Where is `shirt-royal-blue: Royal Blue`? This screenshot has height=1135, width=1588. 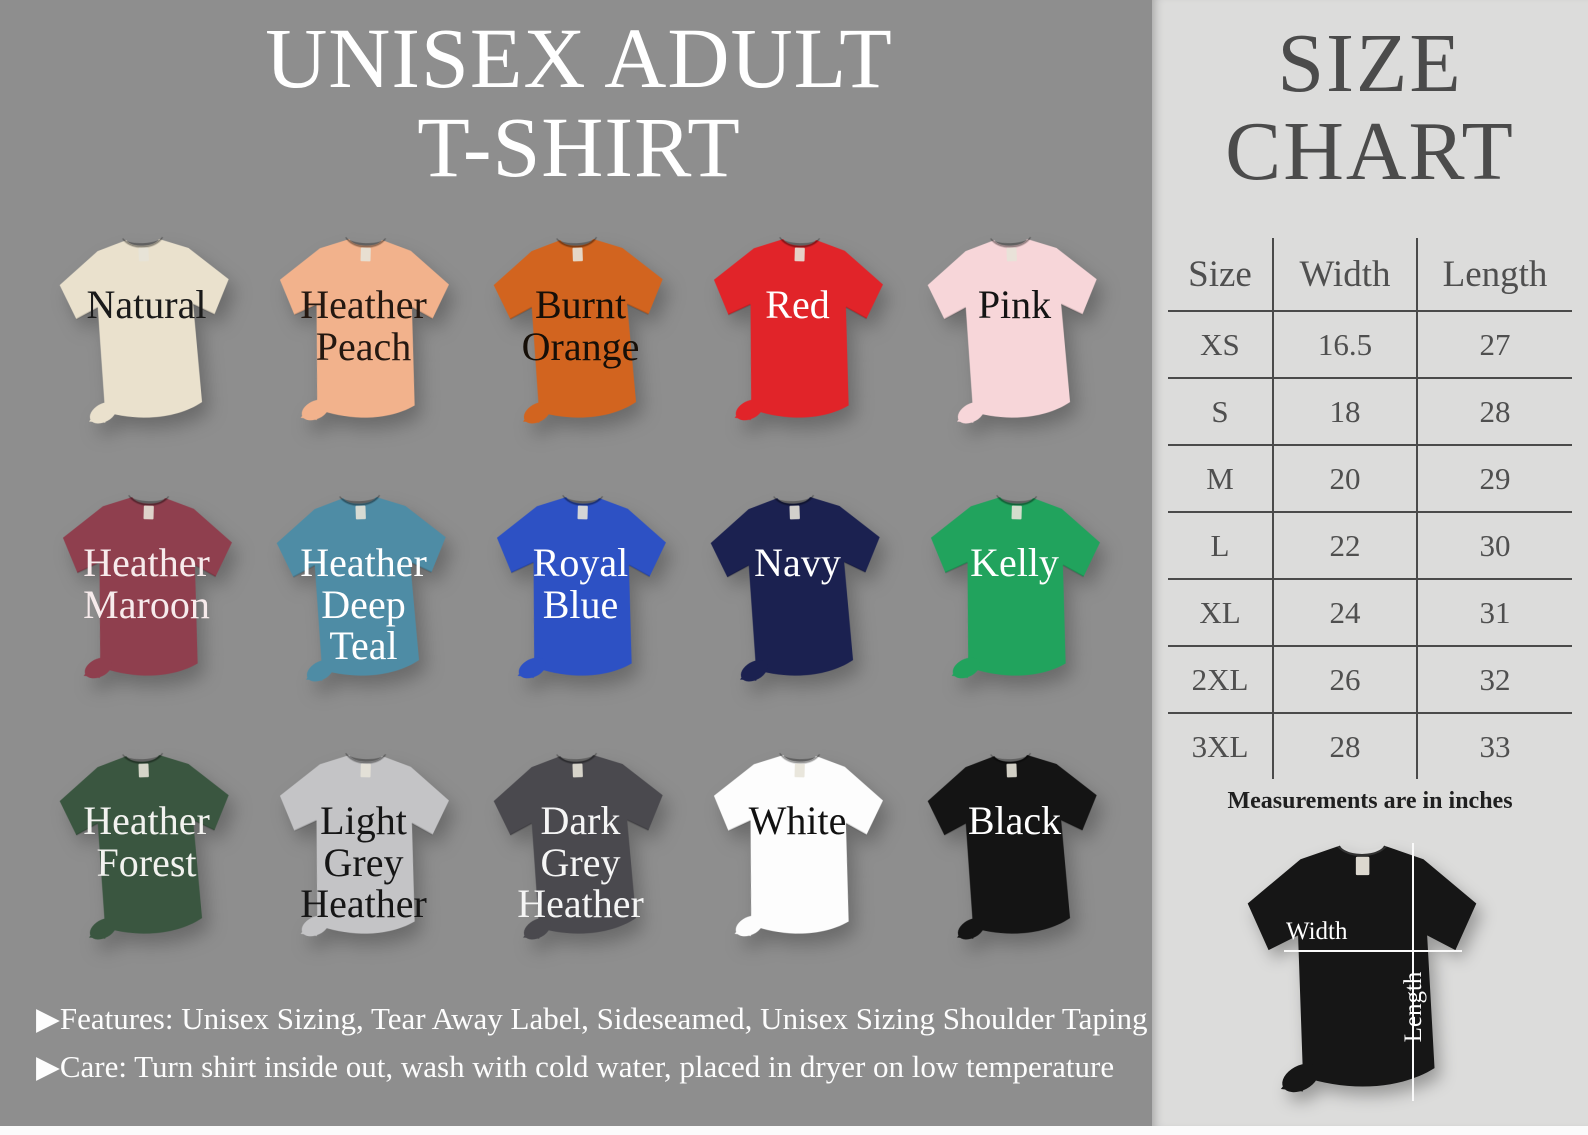
shirt-royal-blue: Royal Blue is located at coordinates (580, 599).